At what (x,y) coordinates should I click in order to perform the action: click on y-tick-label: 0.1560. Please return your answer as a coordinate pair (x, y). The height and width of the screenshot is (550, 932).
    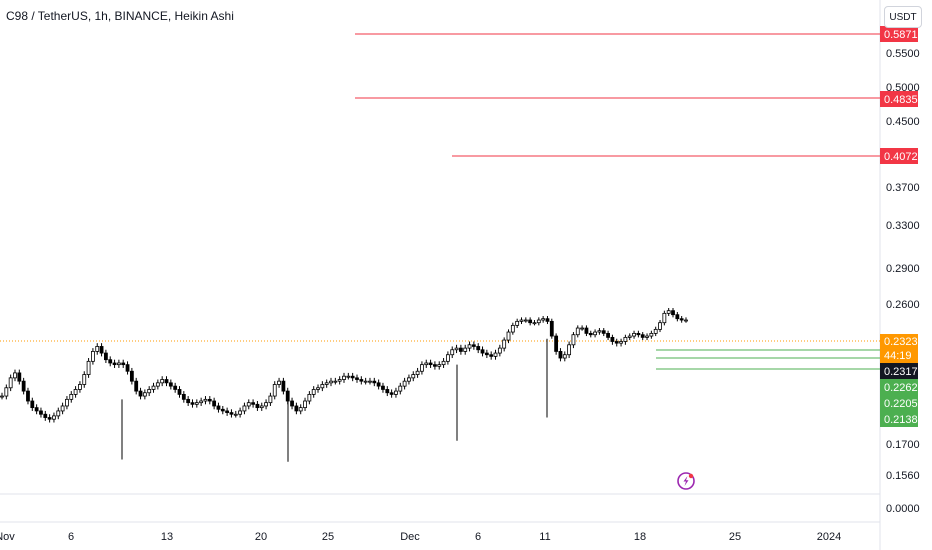
    Looking at the image, I should click on (903, 476).